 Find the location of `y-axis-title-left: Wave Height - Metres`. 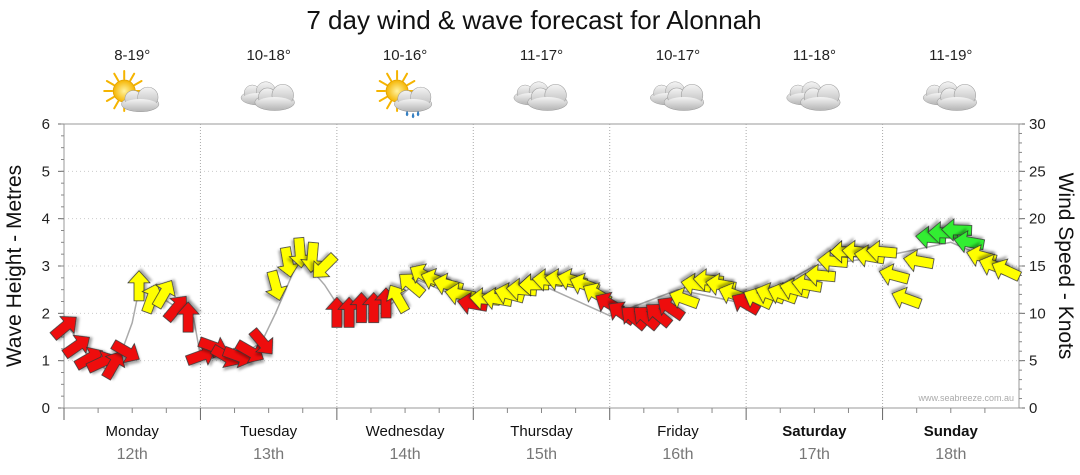

y-axis-title-left: Wave Height - Metres is located at coordinates (14, 266).